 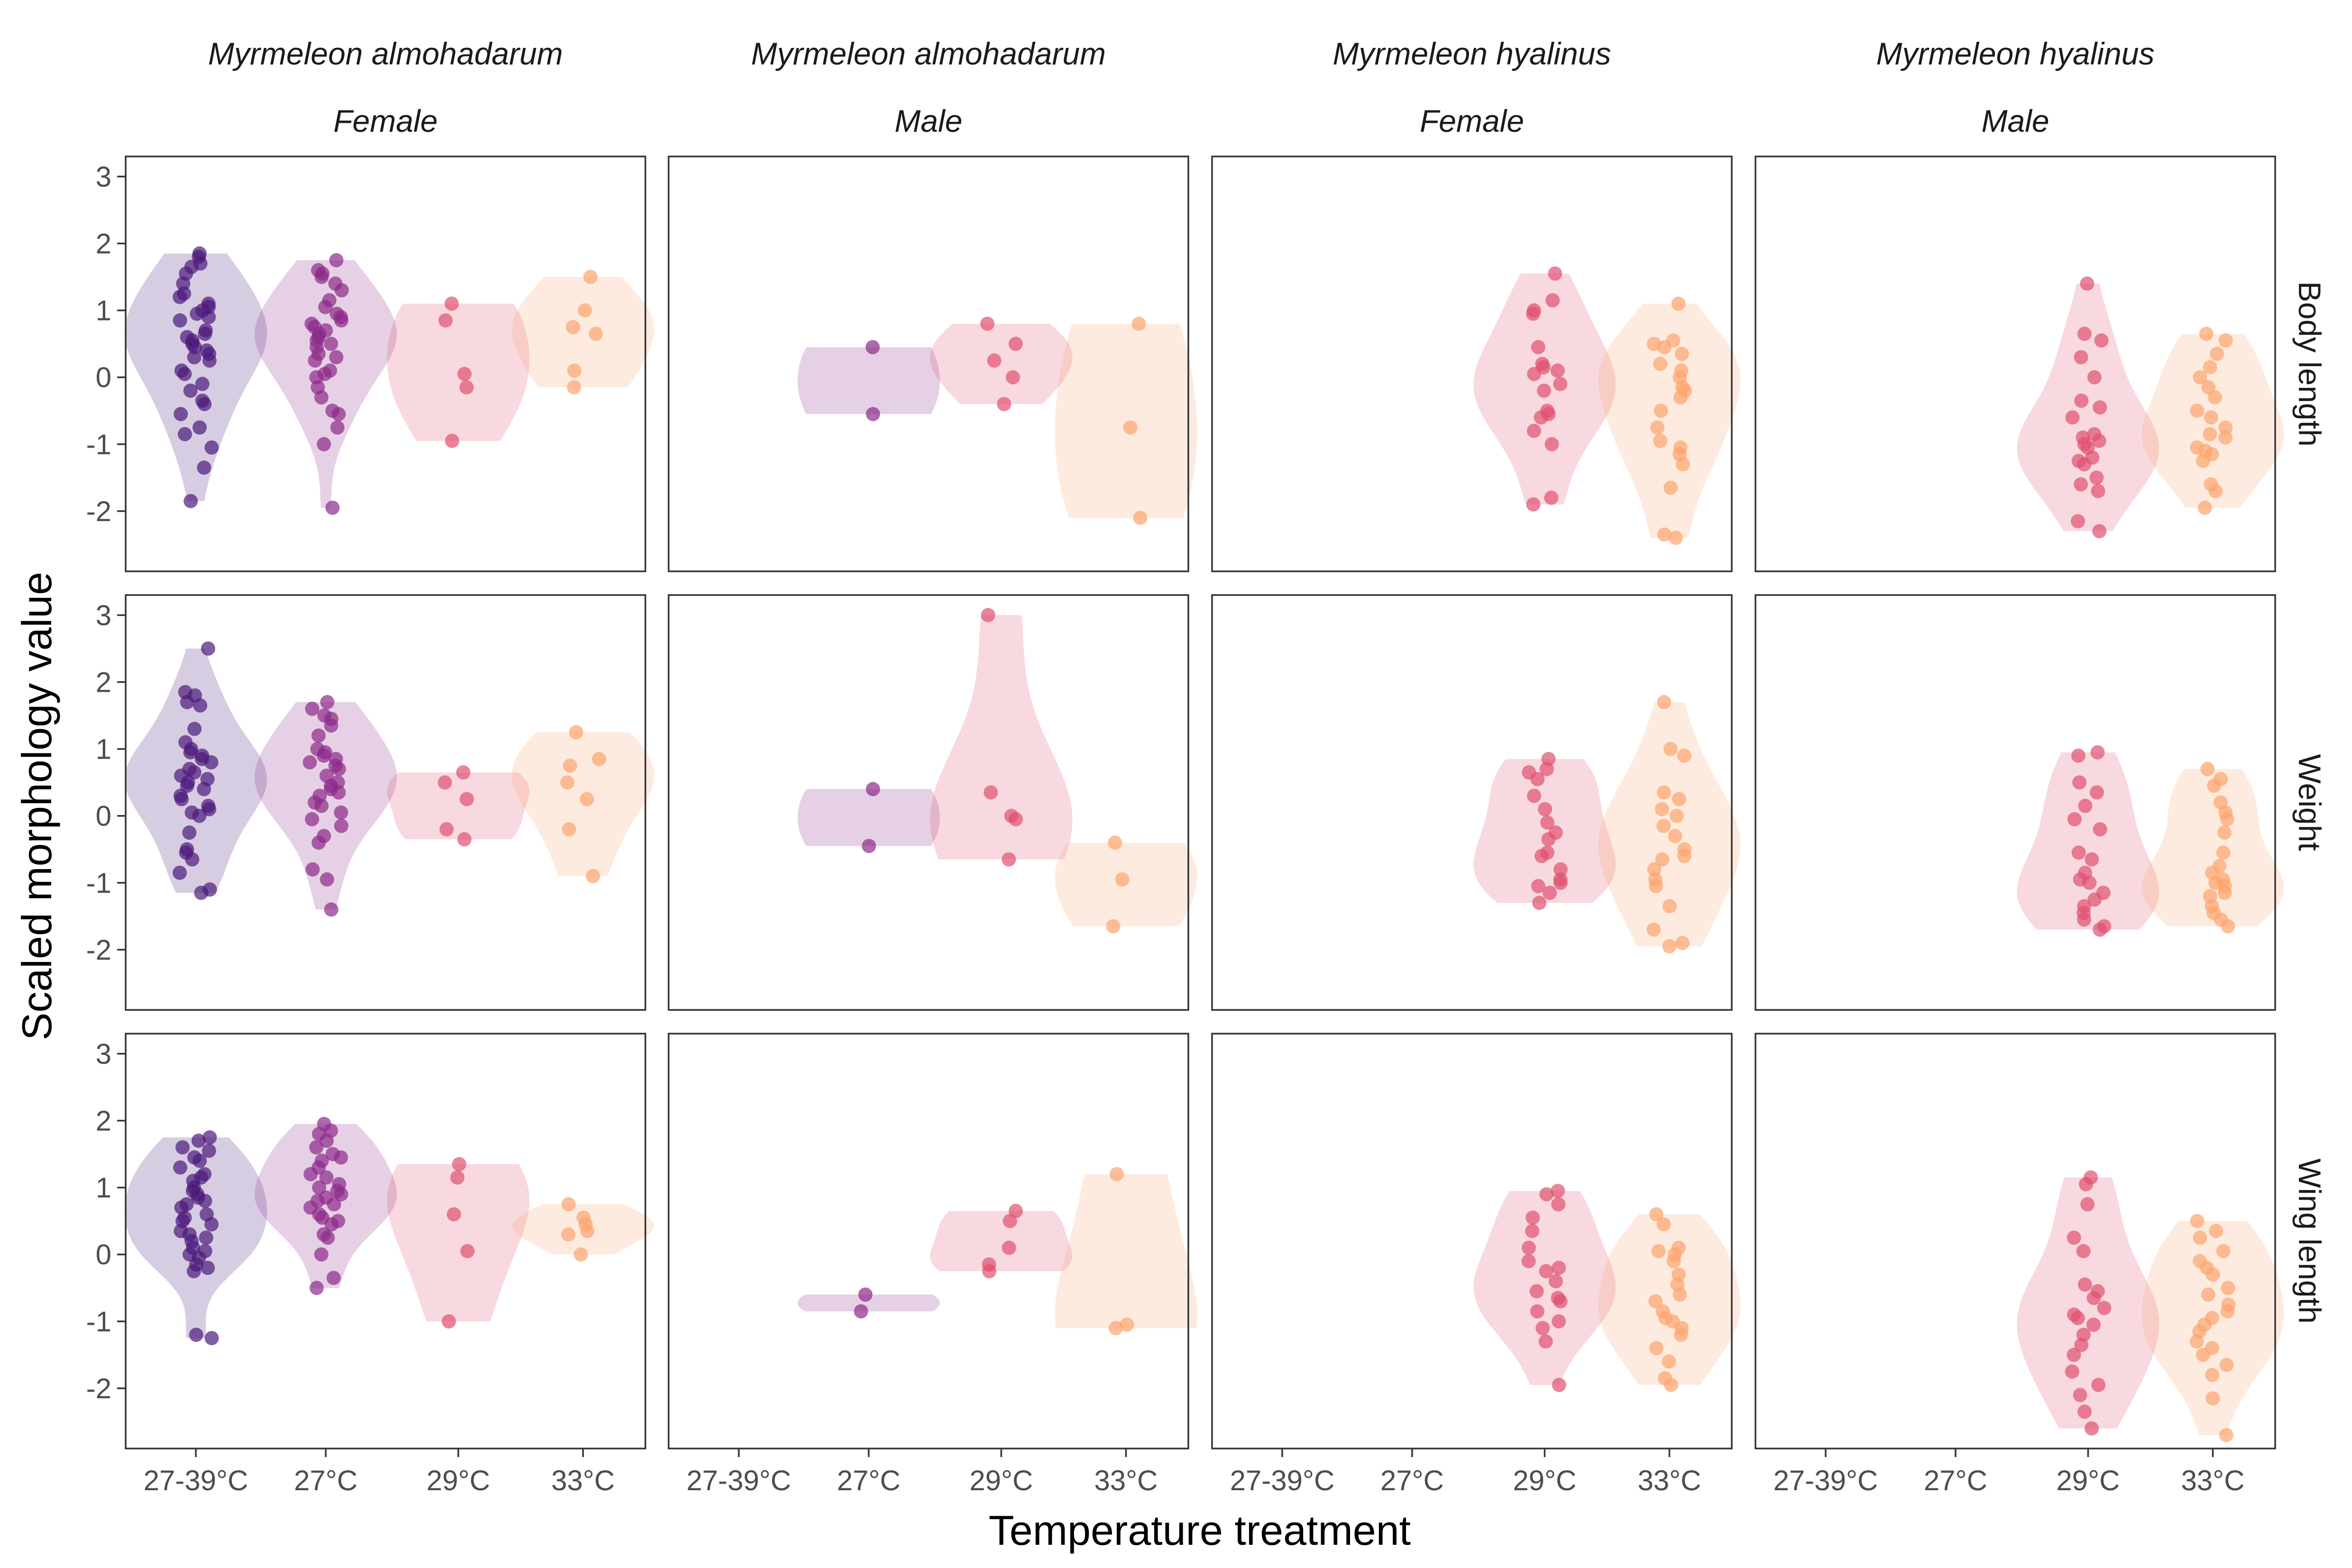 I want to click on y-tick-label: 2, so click(x=104, y=1121).